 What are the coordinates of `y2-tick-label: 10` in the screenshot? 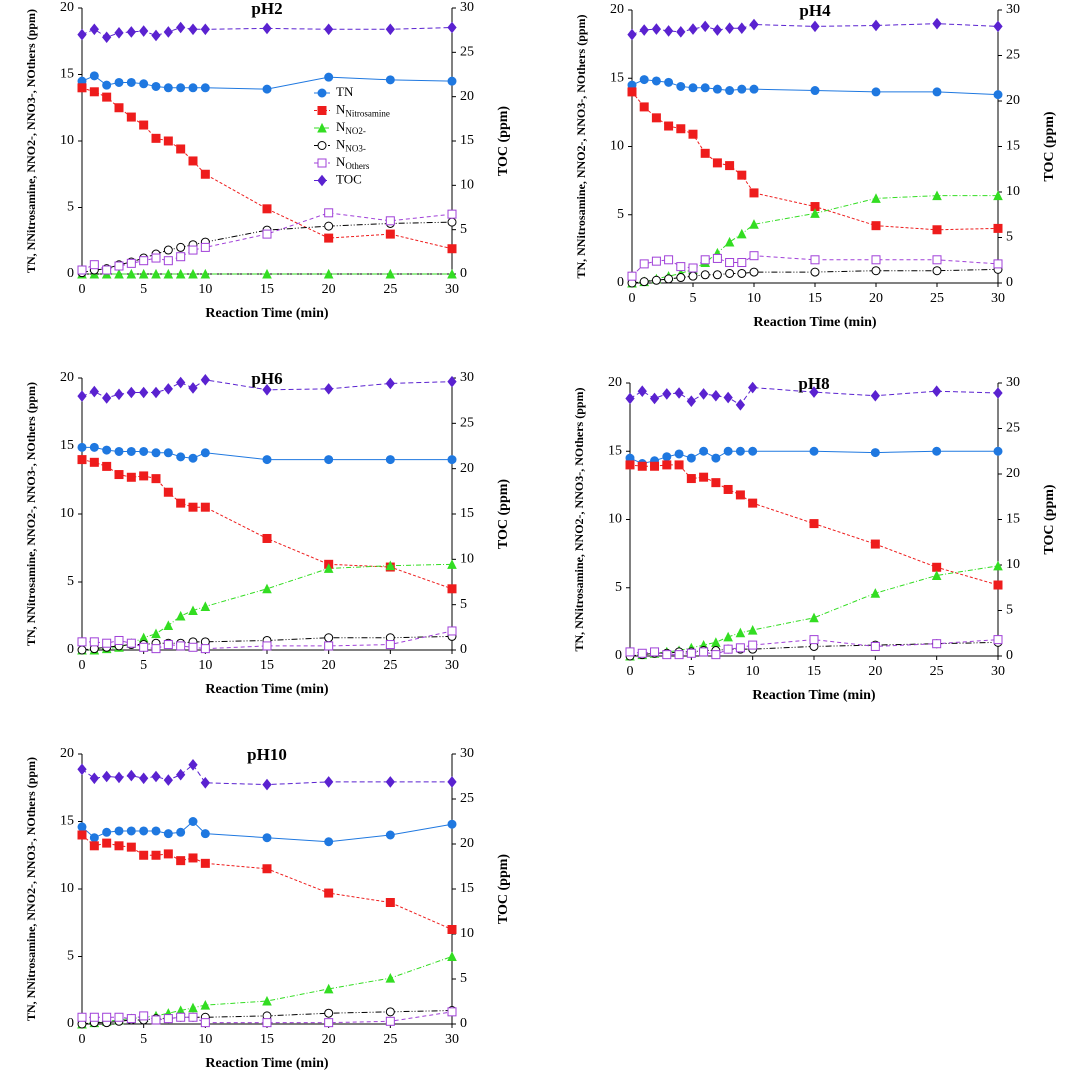 It's located at (1013, 191).